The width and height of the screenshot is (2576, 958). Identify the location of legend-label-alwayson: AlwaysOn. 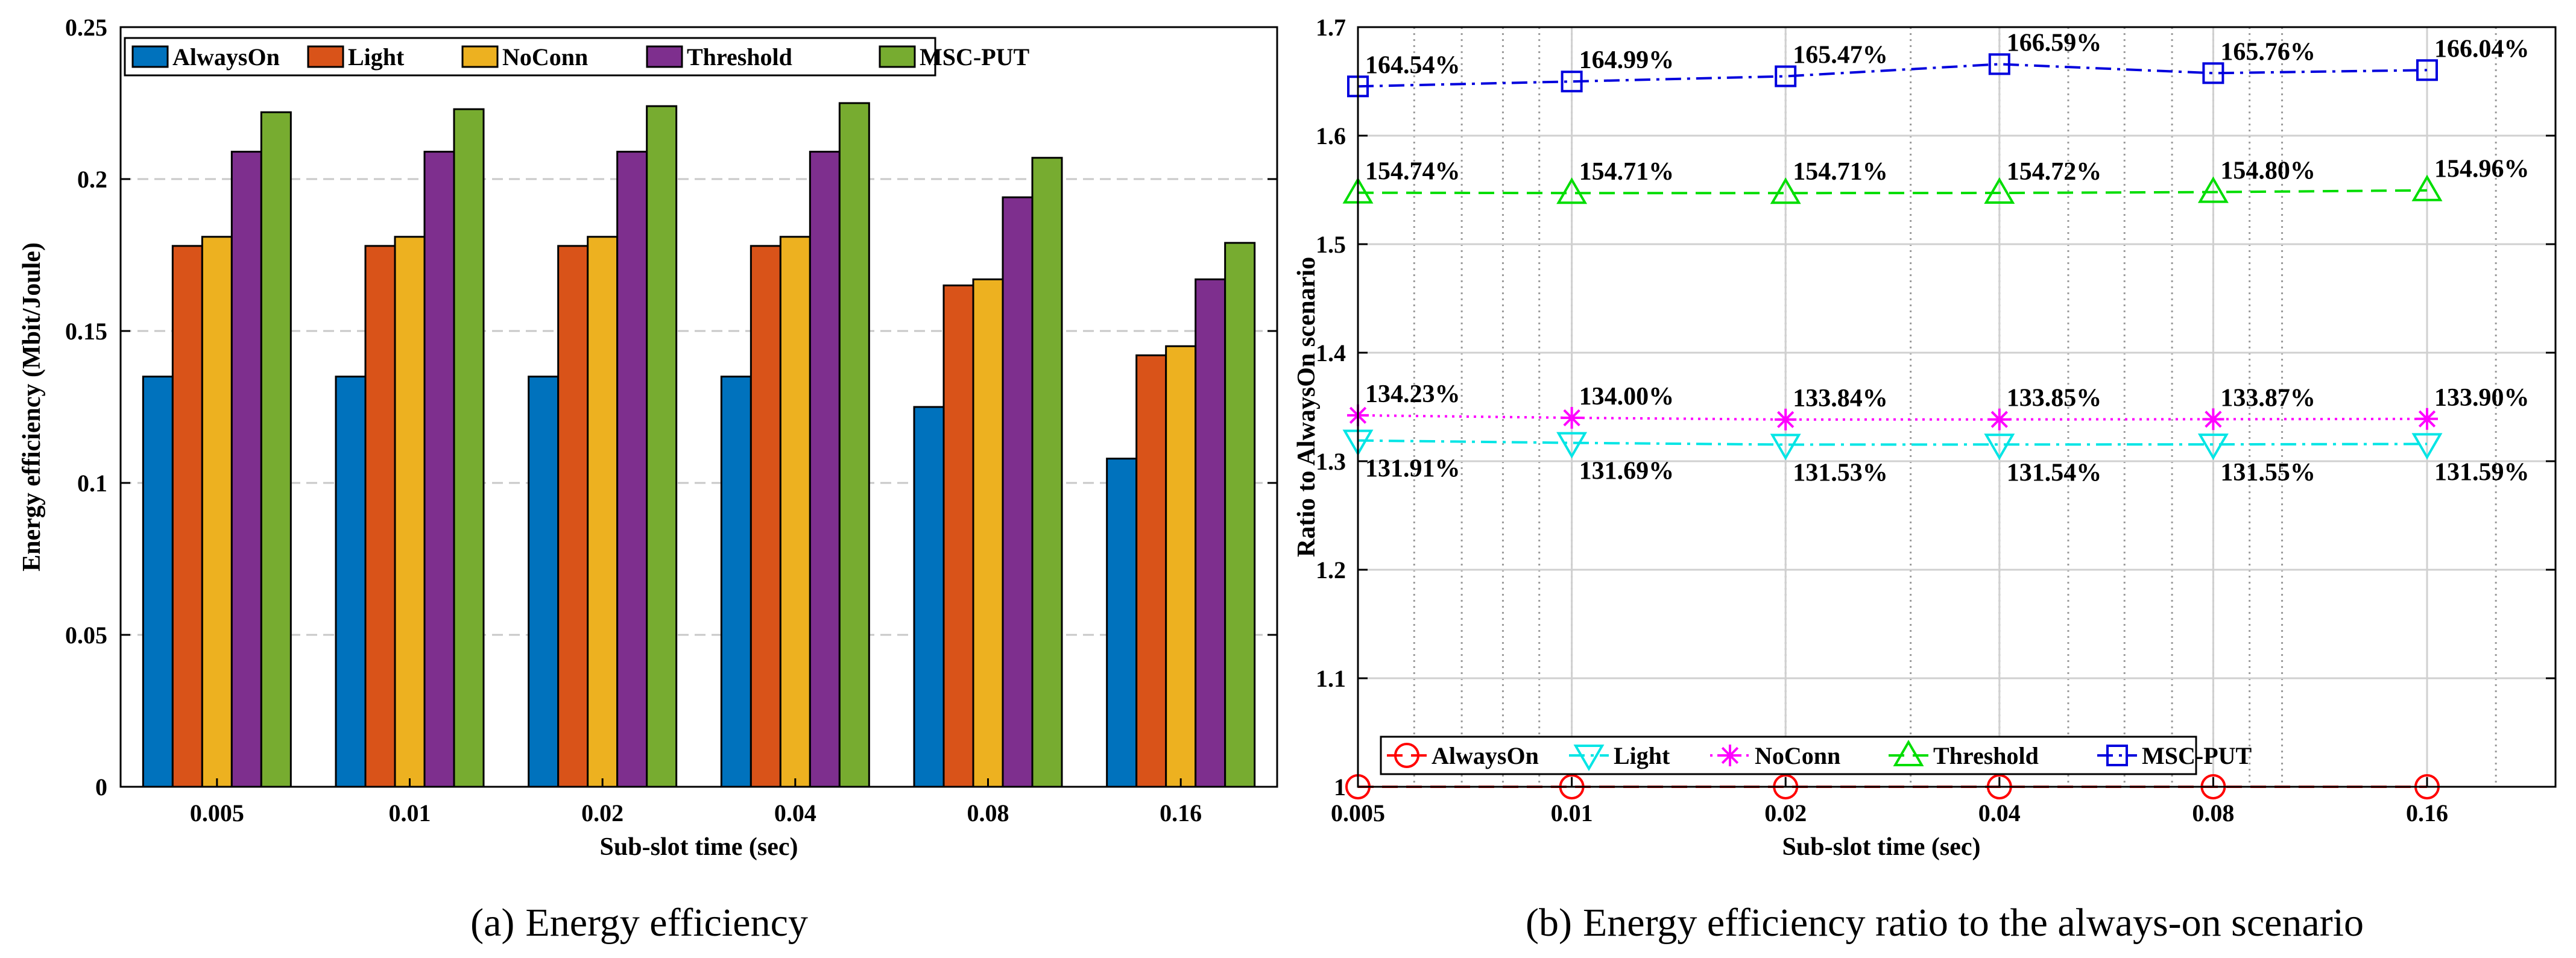
(1485, 756).